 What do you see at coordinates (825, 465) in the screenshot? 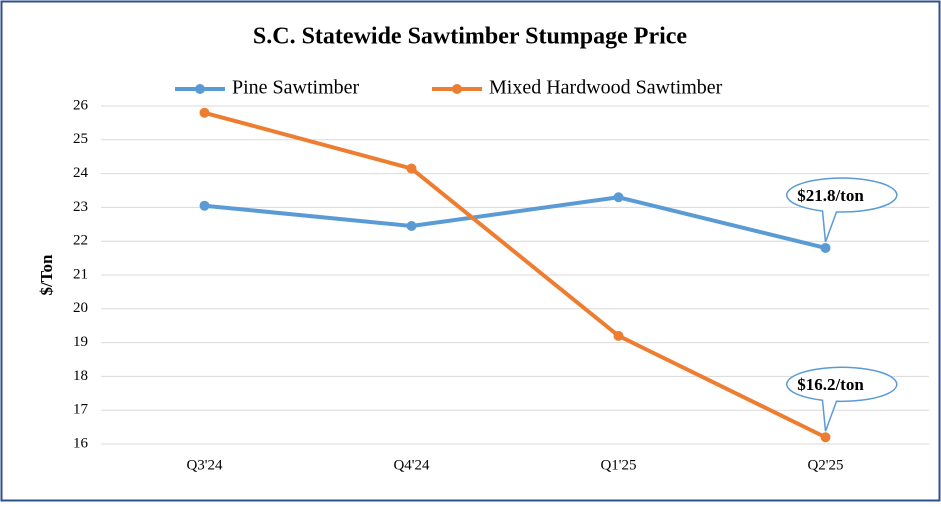
I see `x-tick-label: Q2'25` at bounding box center [825, 465].